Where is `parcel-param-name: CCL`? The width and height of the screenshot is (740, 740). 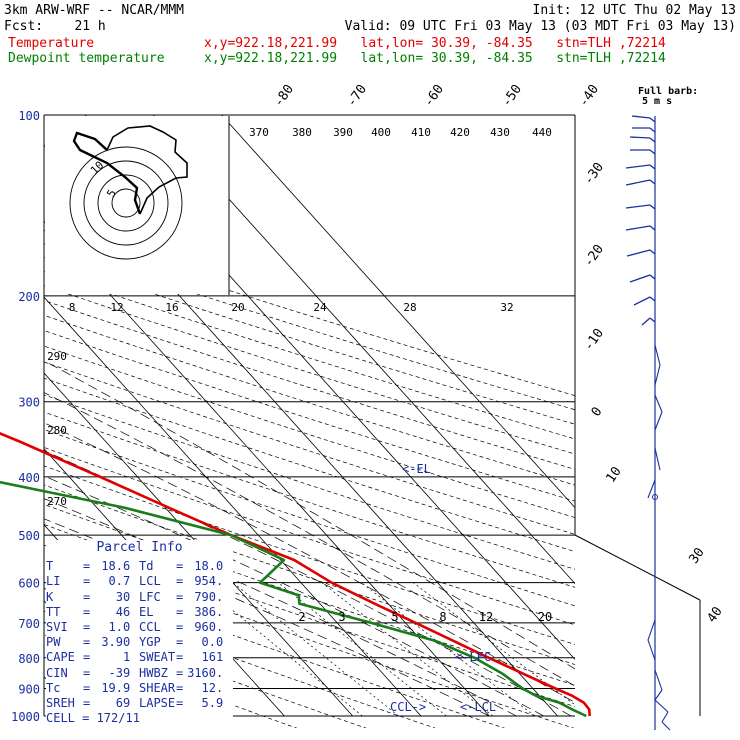 parcel-param-name: CCL is located at coordinates (150, 627).